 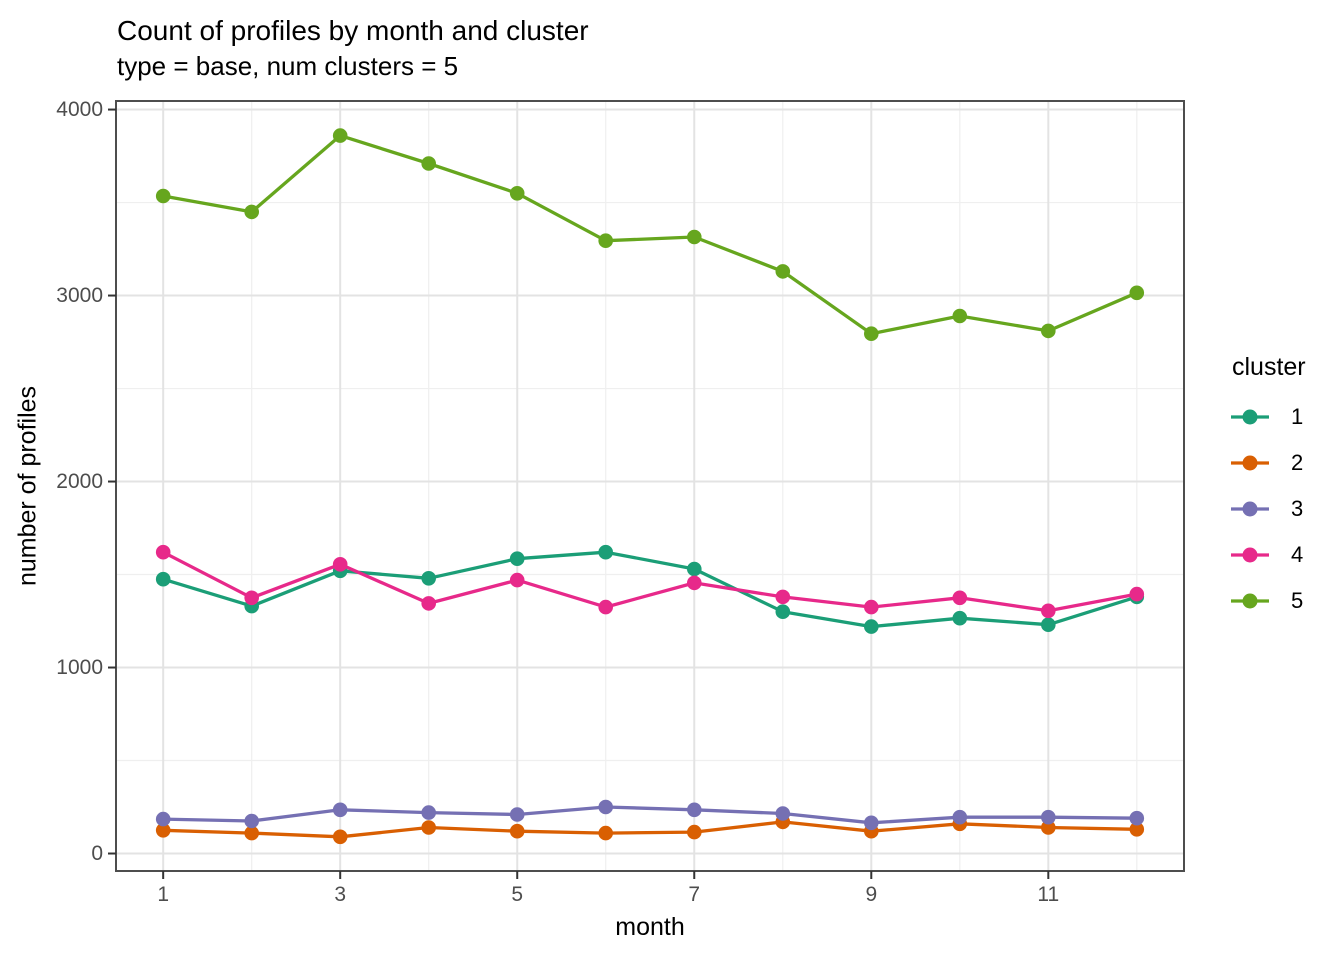 What do you see at coordinates (517, 894) in the screenshot?
I see `x-tick-label: 5` at bounding box center [517, 894].